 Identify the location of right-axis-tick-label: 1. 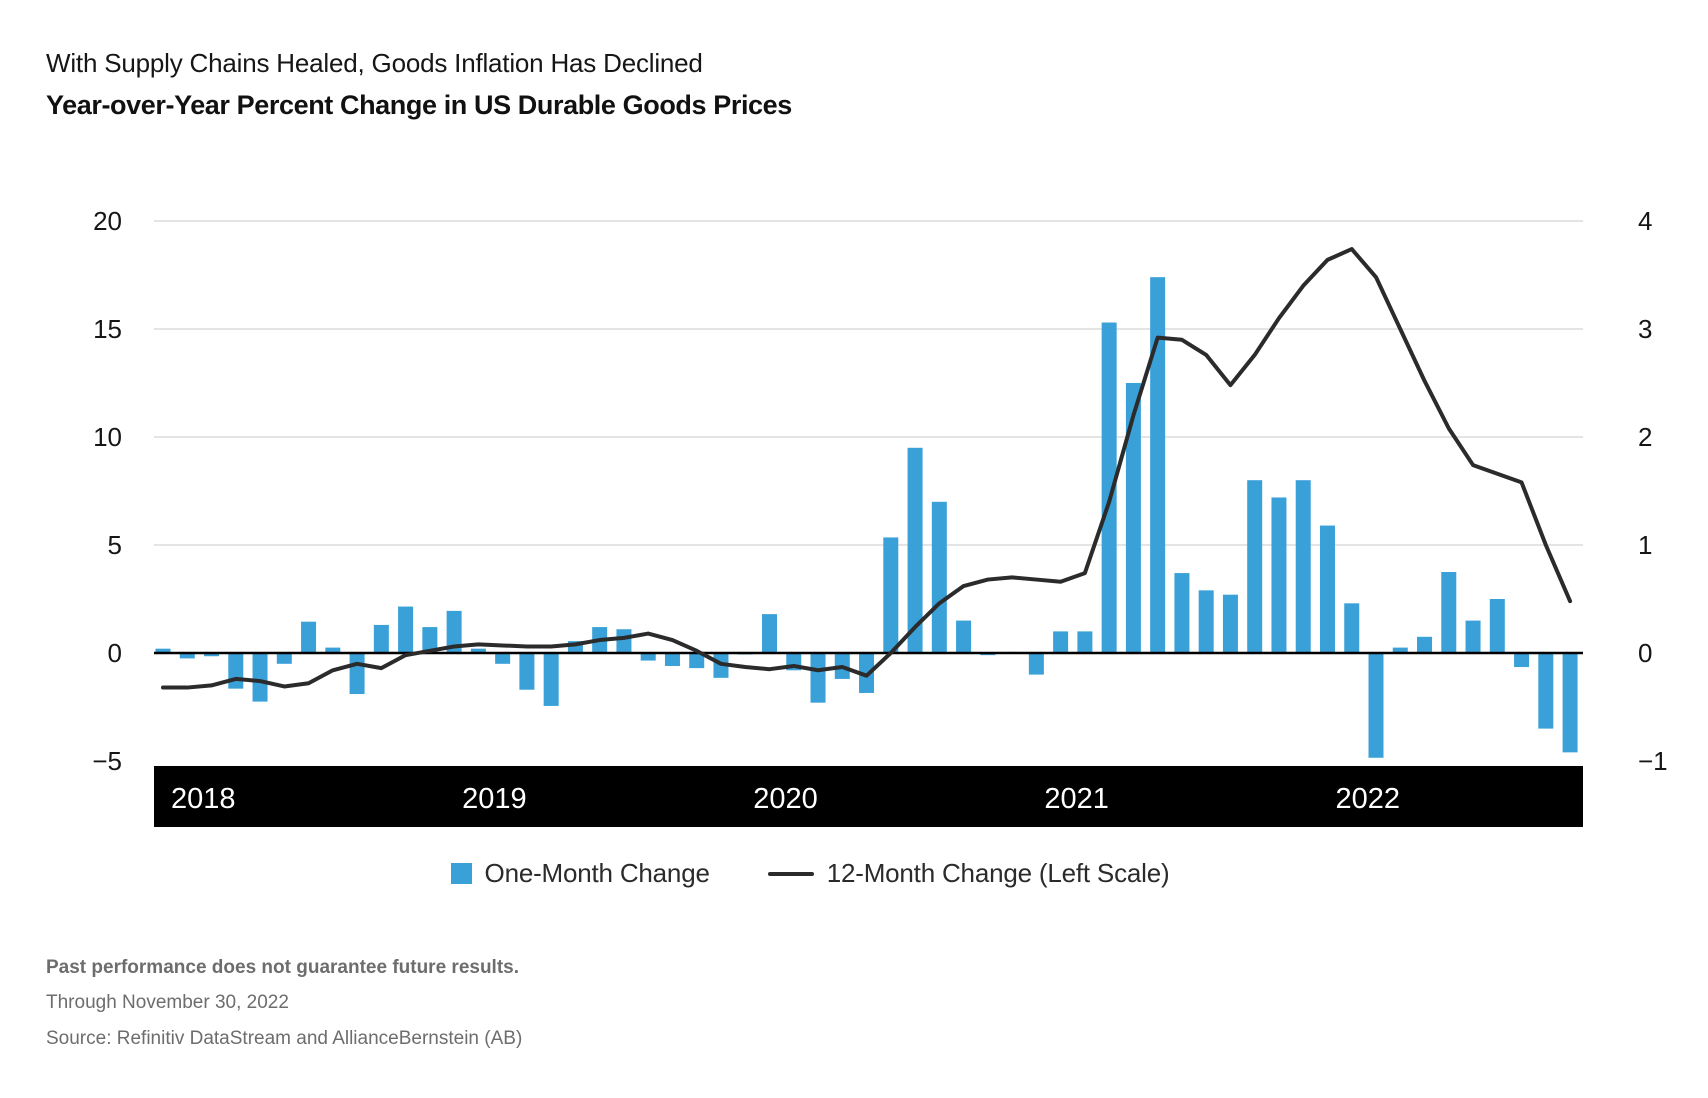
(1645, 545).